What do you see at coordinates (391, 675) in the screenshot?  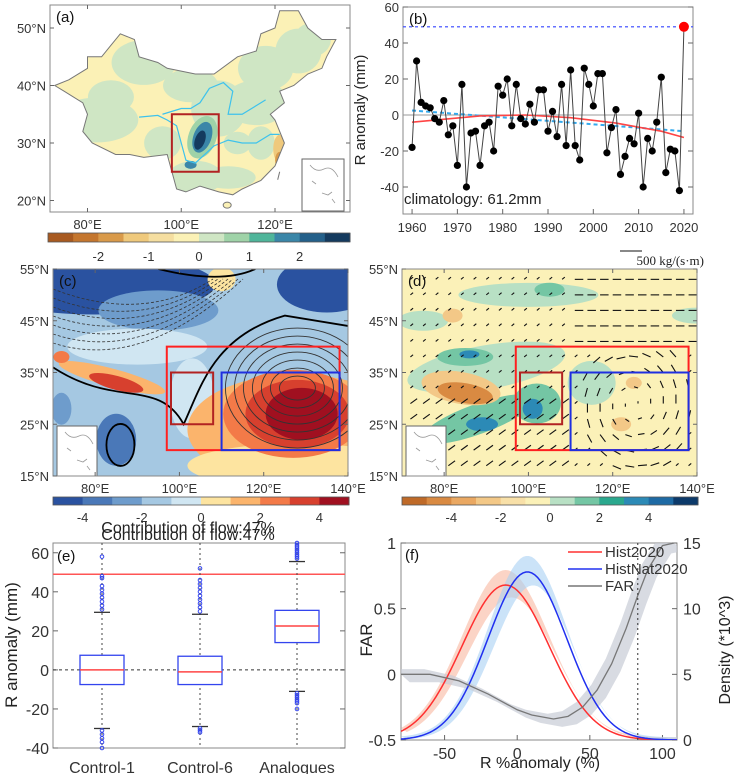 I see `y-tick-label: 0` at bounding box center [391, 675].